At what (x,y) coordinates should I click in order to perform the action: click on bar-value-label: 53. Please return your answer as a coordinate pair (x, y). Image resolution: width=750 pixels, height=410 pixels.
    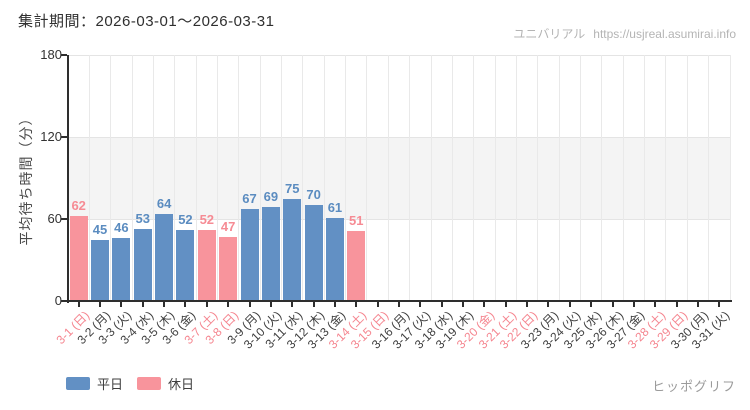
    Looking at the image, I should click on (142, 218).